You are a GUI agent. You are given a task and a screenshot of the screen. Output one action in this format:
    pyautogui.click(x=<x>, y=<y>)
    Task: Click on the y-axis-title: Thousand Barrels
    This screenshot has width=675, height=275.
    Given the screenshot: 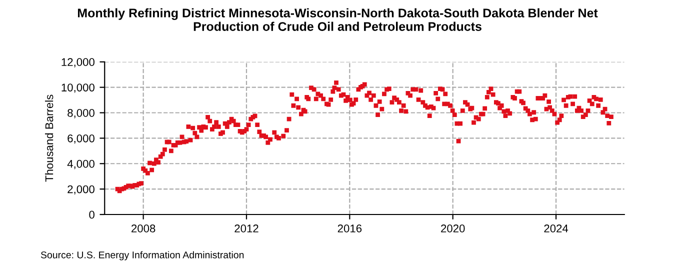 What is the action you would take?
    pyautogui.click(x=49, y=138)
    